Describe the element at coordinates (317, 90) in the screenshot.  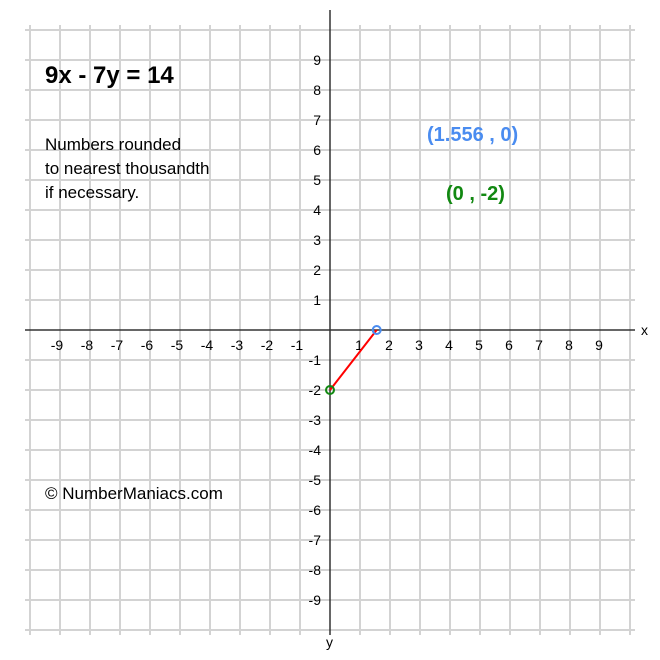
I see `y-tick-label: 8` at that location.